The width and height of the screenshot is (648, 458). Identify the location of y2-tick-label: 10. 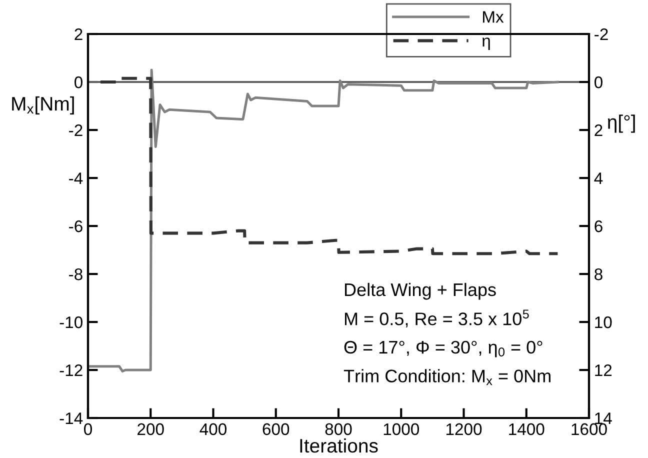
(603, 322).